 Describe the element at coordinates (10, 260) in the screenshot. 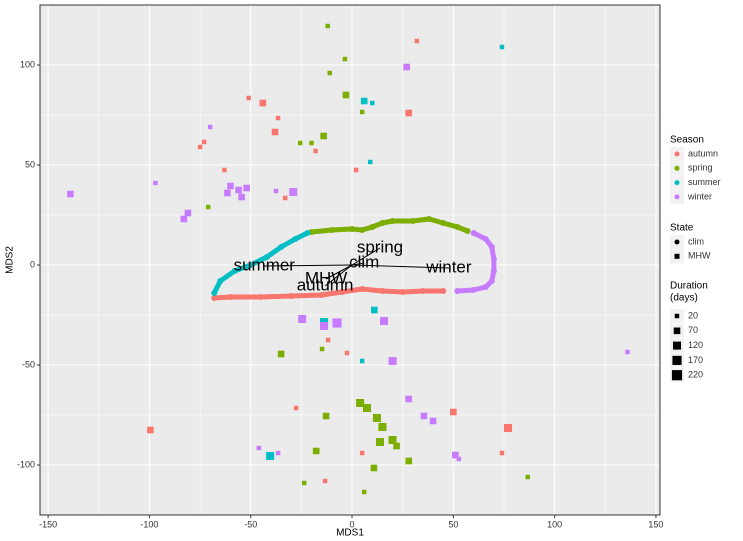

I see `y-axis-label: MDS2` at that location.